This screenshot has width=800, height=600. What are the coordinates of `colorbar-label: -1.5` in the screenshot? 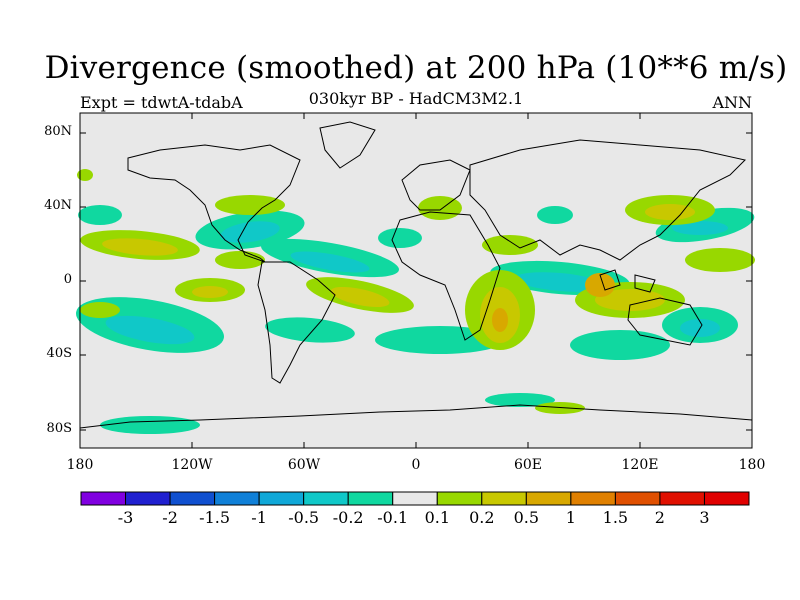 It's located at (215, 517).